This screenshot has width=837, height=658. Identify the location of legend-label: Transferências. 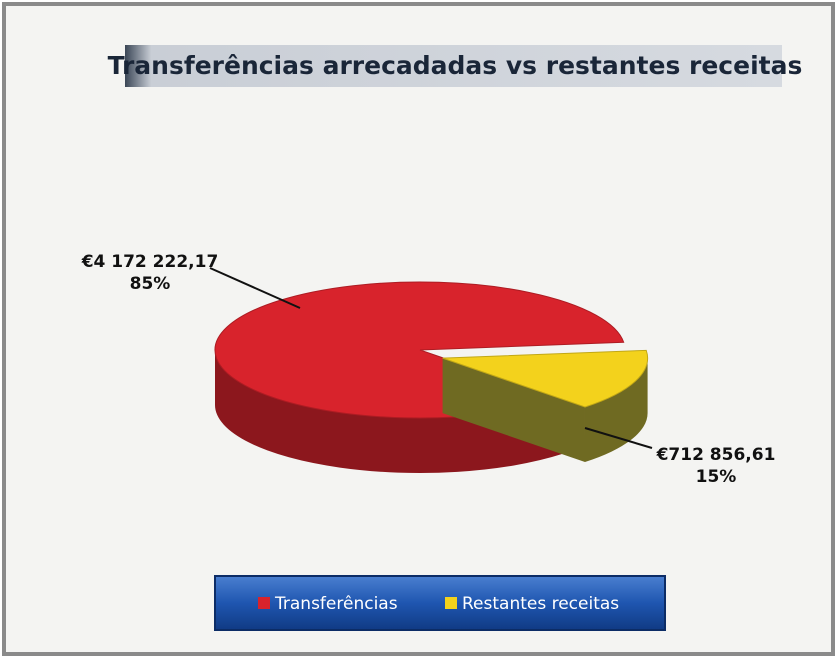
(336, 604).